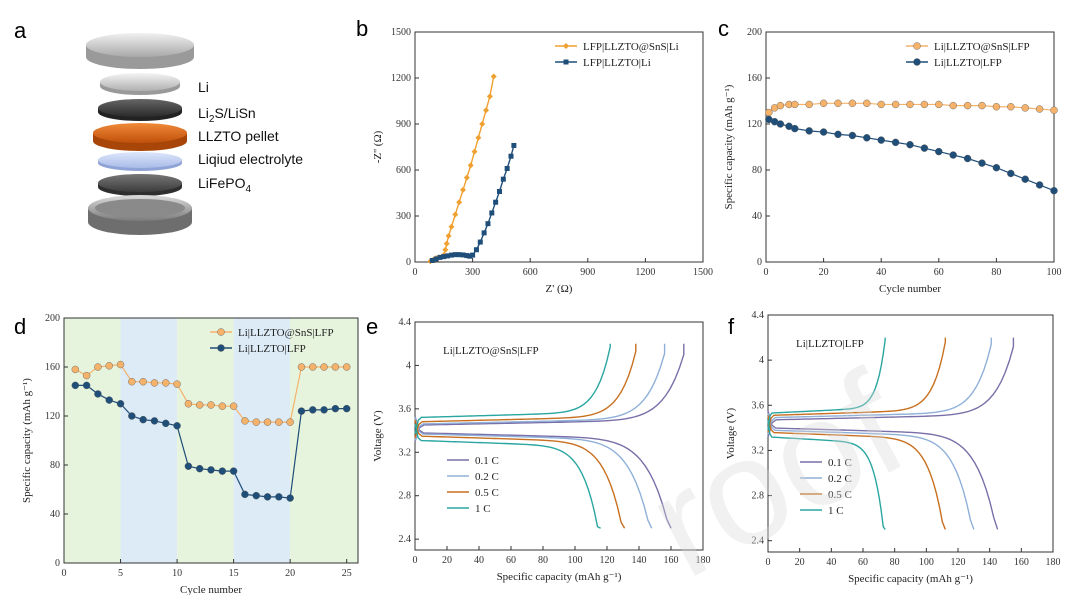 This screenshot has width=1080, height=595. Describe the element at coordinates (487, 493) in the screenshot. I see `legend-label-2: 0.5 C` at that location.